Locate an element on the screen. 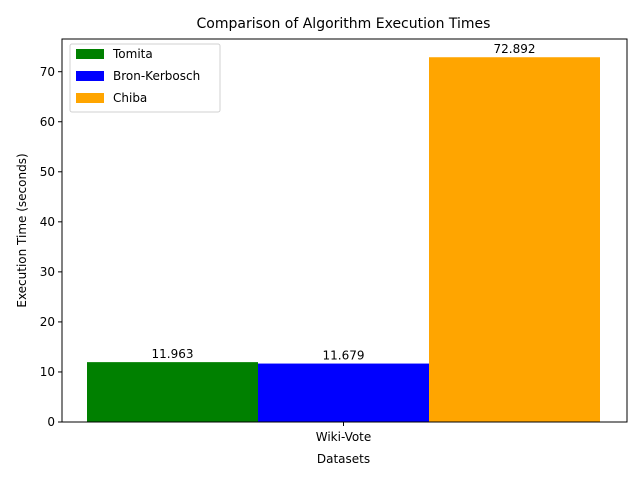 The image size is (640, 480). legend-label: Bron-Kerbosch is located at coordinates (156, 76).